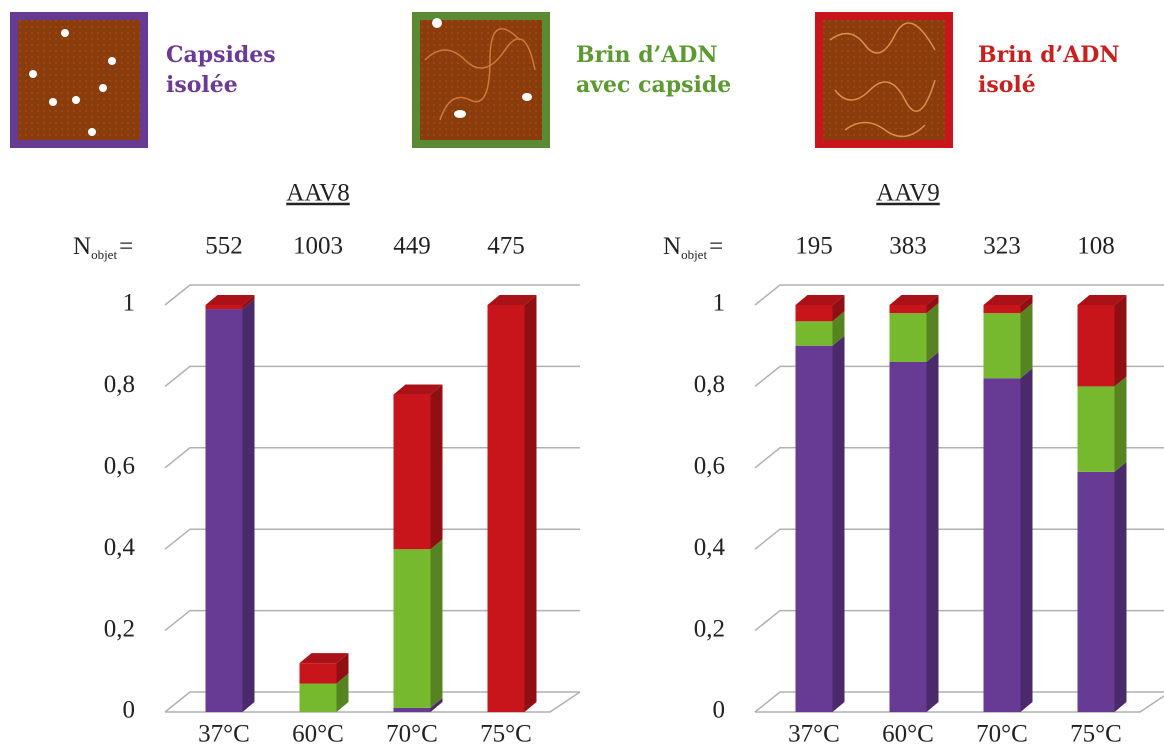 Image resolution: width=1164 pixels, height=753 pixels. What do you see at coordinates (814, 246) in the screenshot?
I see `count-label: 195` at bounding box center [814, 246].